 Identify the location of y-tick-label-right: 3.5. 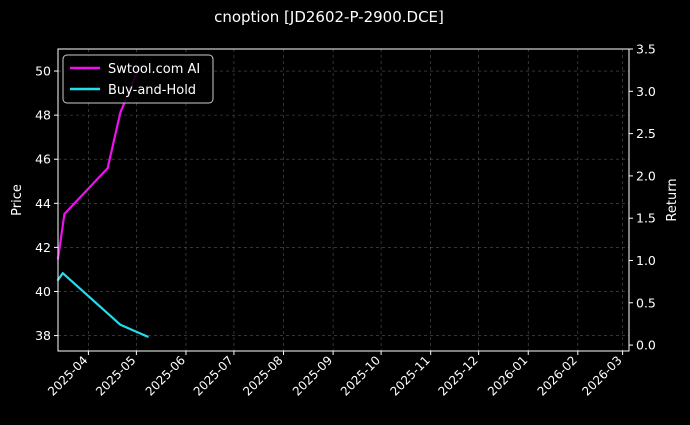
(646, 49).